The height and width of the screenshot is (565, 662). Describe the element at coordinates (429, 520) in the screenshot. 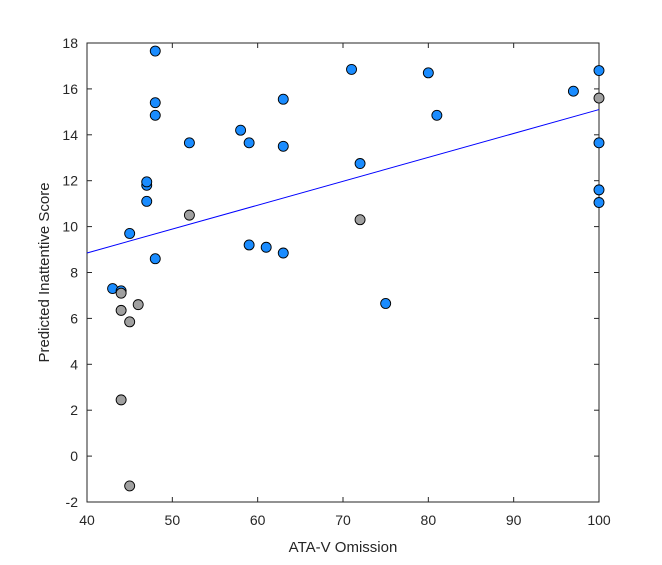

I see `x-tick-label: 80` at that location.